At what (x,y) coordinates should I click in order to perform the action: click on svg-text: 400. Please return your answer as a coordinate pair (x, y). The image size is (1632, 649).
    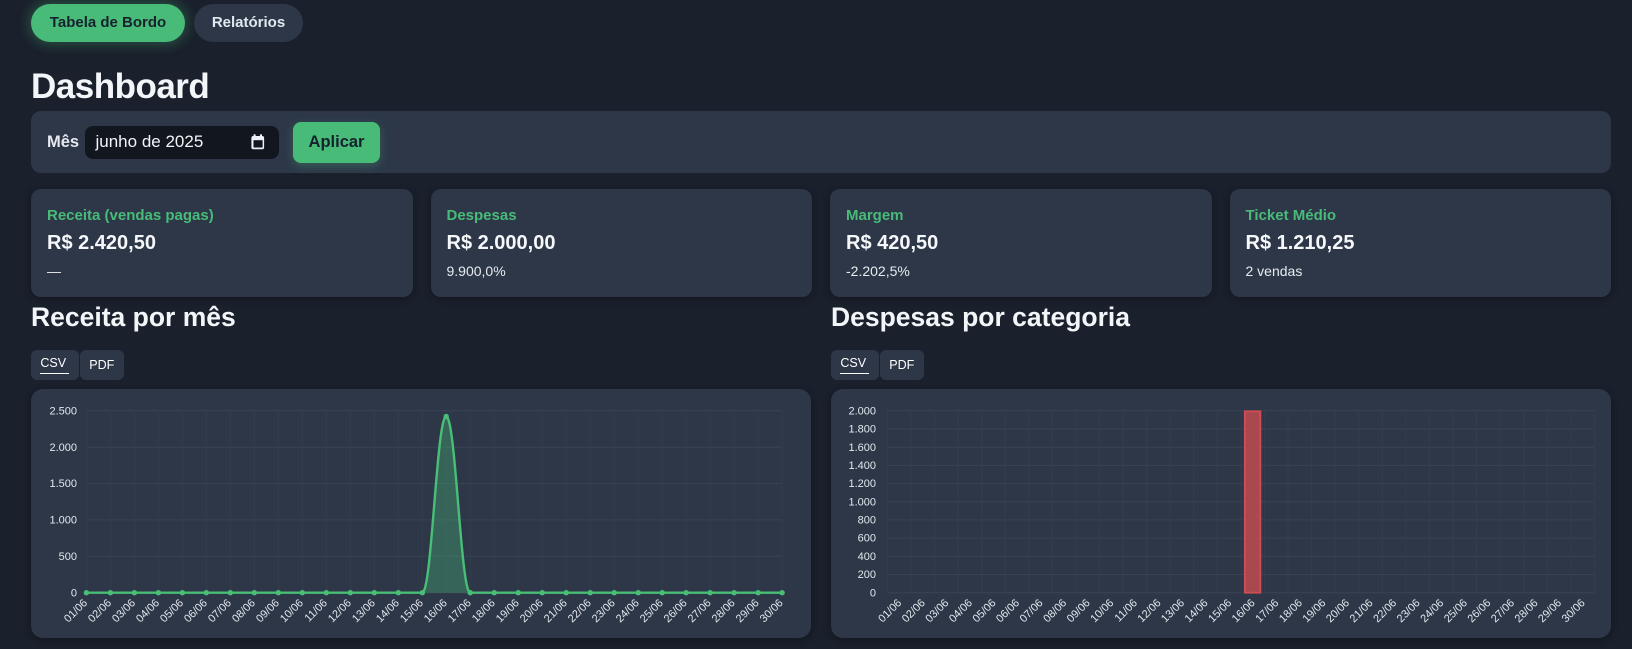
    Looking at the image, I should click on (867, 557).